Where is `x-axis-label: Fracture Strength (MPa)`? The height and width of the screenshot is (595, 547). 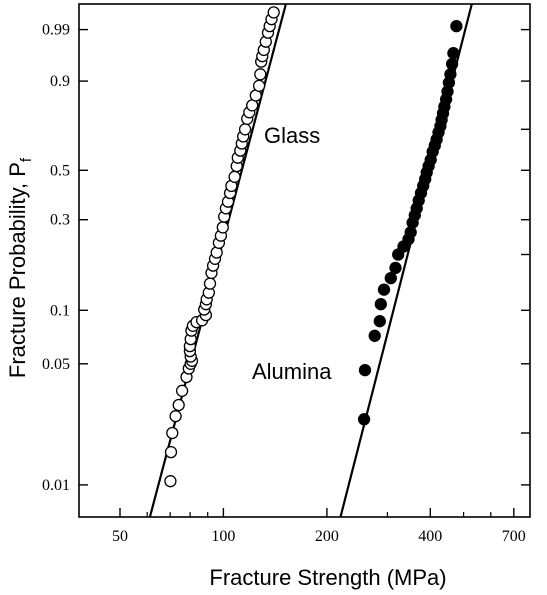
x-axis-label: Fracture Strength (MPa) is located at coordinates (327, 577).